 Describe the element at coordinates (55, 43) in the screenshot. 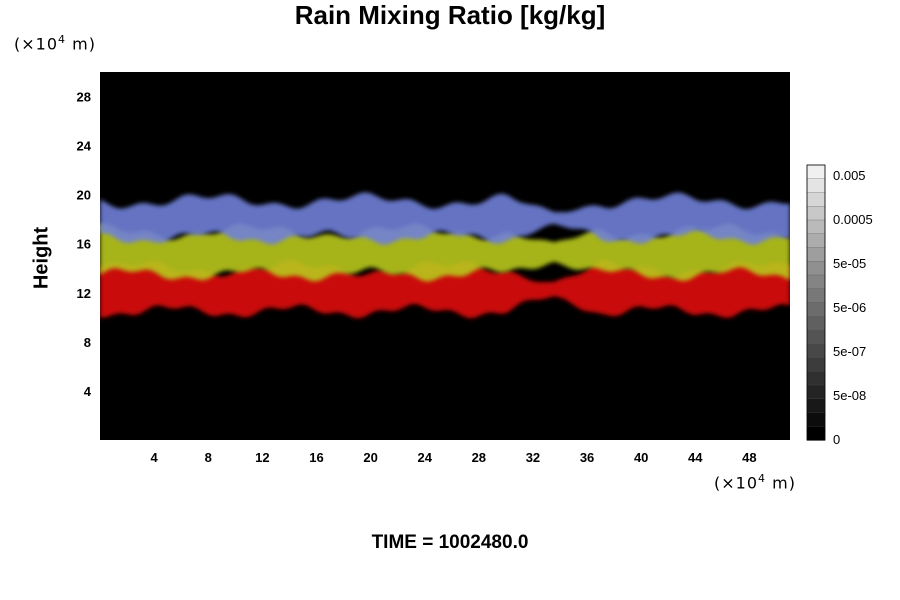

I see `y-axis-unit: (×104 m)` at that location.